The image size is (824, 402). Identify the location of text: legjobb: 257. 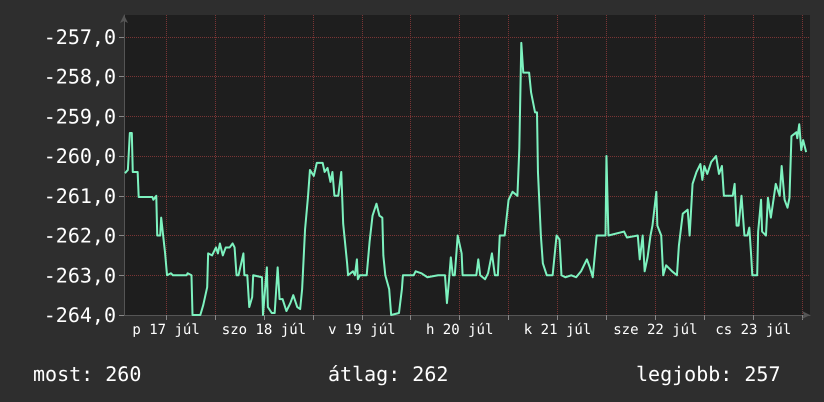
(708, 374).